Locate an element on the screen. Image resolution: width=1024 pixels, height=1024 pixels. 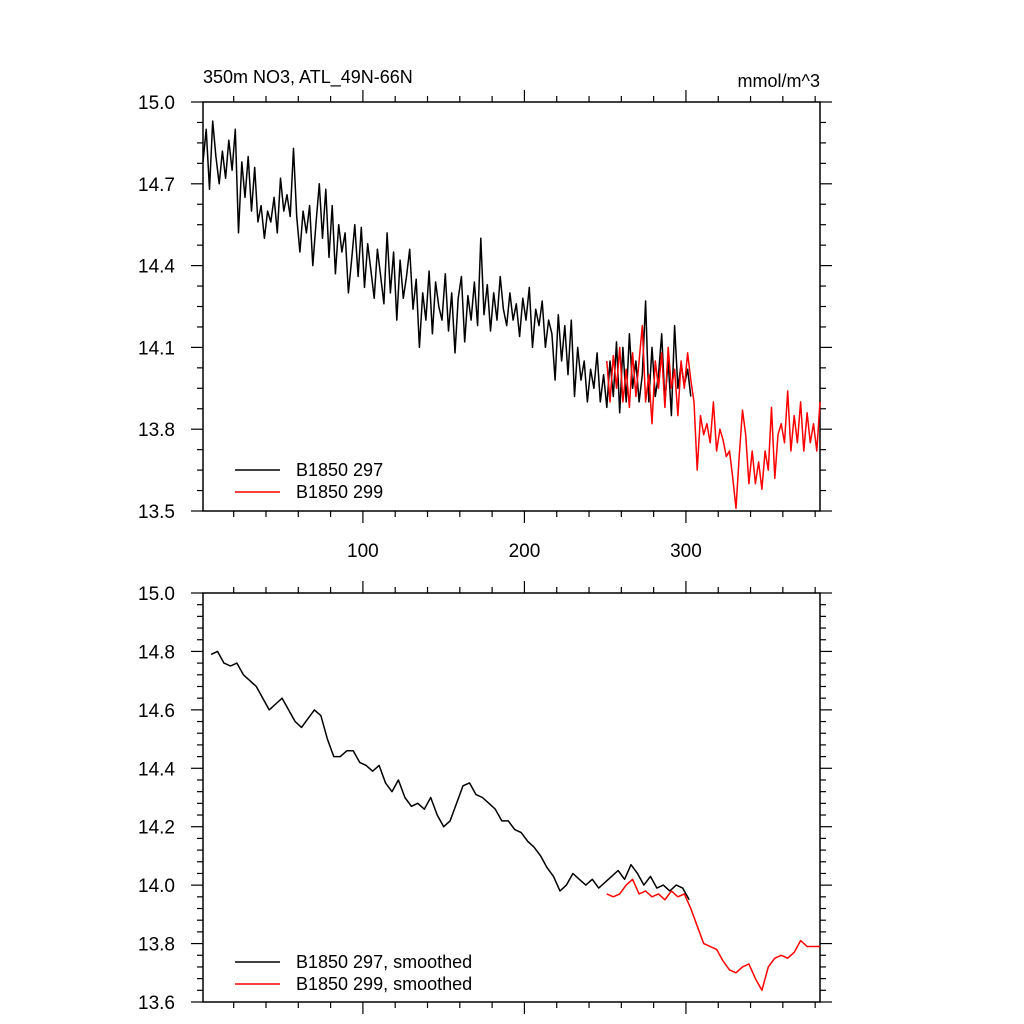
top-legend-label-1: B1850 299 is located at coordinates (339, 492).